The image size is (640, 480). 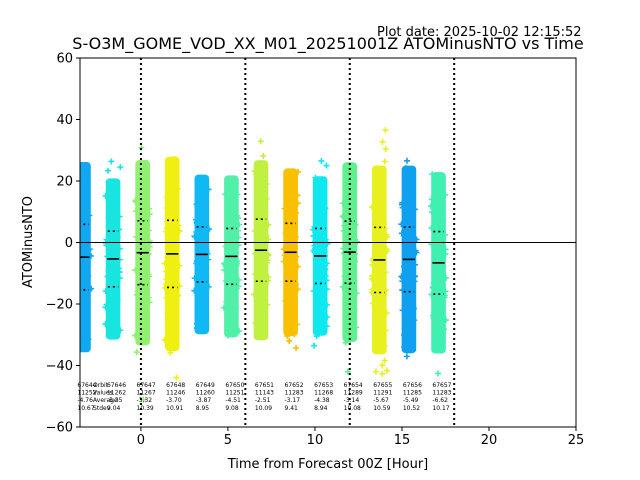 What do you see at coordinates (28, 242) in the screenshot?
I see `y-axis-label: ATOMinusNTO` at bounding box center [28, 242].